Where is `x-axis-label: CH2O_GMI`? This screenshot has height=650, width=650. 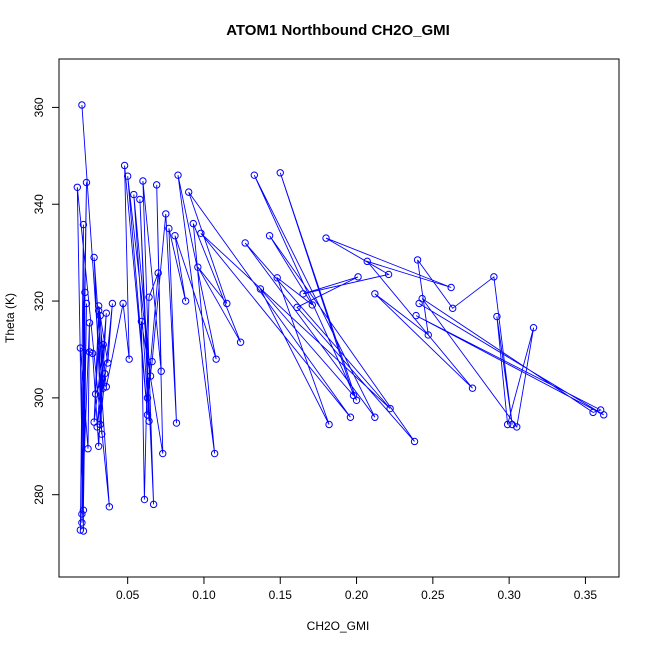
x-axis-label: CH2O_GMI is located at coordinates (338, 626).